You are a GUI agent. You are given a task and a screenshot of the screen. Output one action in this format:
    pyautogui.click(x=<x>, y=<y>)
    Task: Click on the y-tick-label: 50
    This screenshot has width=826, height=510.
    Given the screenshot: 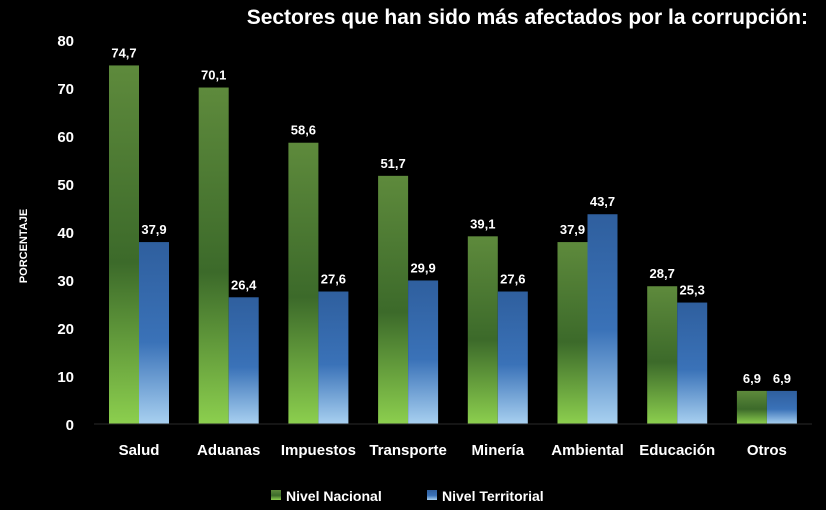 What is the action you would take?
    pyautogui.click(x=65, y=185)
    